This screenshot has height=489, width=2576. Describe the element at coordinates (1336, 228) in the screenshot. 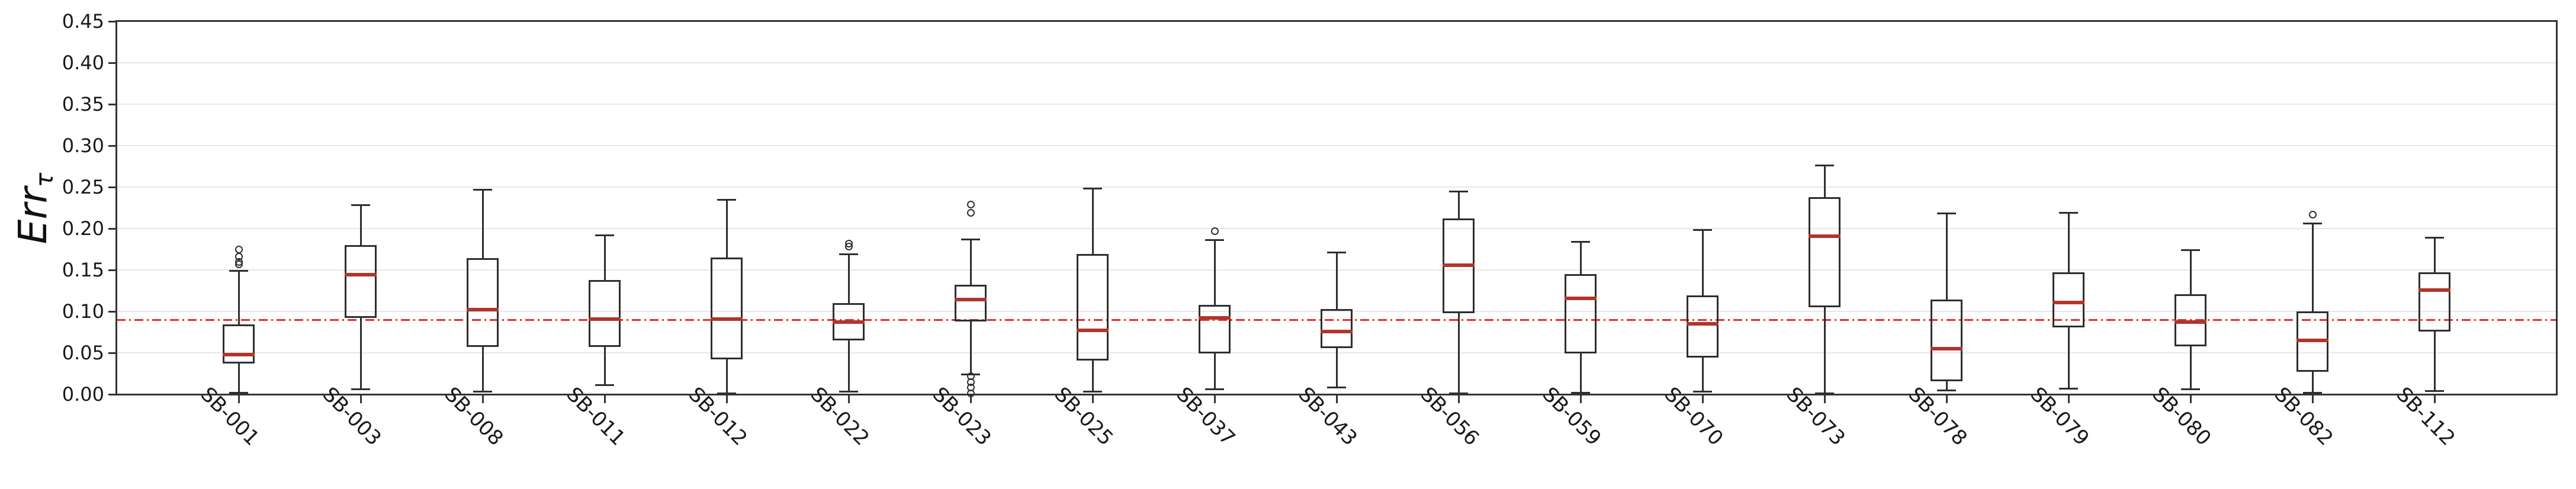

I see `gridline-0.20` at that location.